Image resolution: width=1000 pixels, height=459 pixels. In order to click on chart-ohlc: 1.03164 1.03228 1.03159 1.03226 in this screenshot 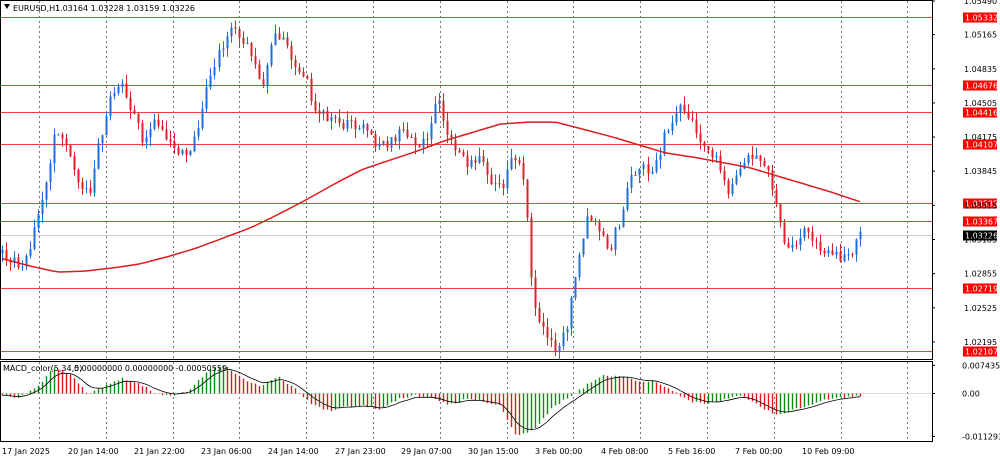, I will do `click(125, 8)`.